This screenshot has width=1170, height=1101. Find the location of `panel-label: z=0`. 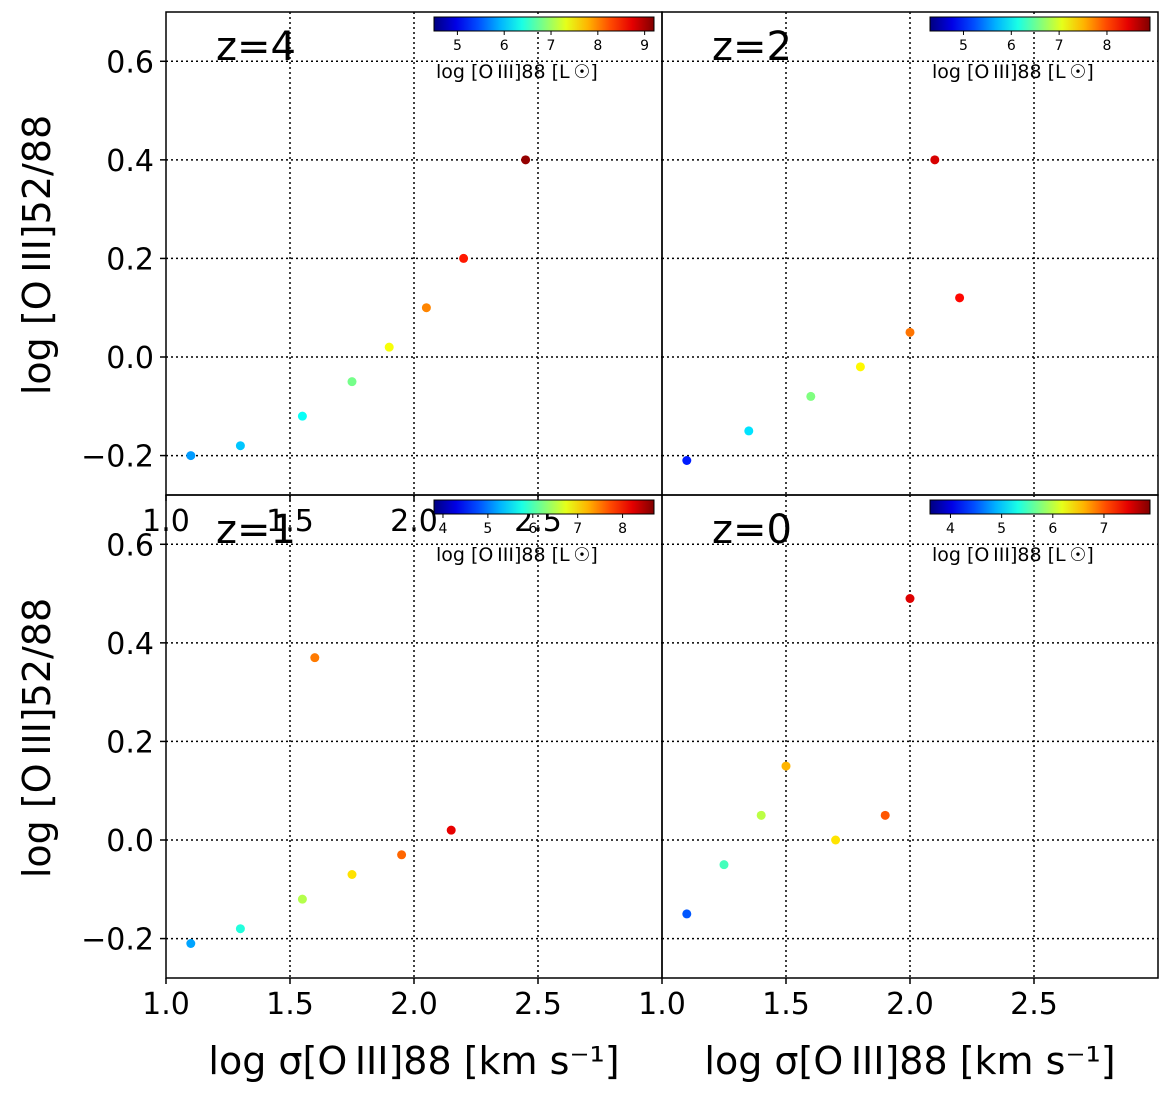

panel-label: z=0 is located at coordinates (752, 530).